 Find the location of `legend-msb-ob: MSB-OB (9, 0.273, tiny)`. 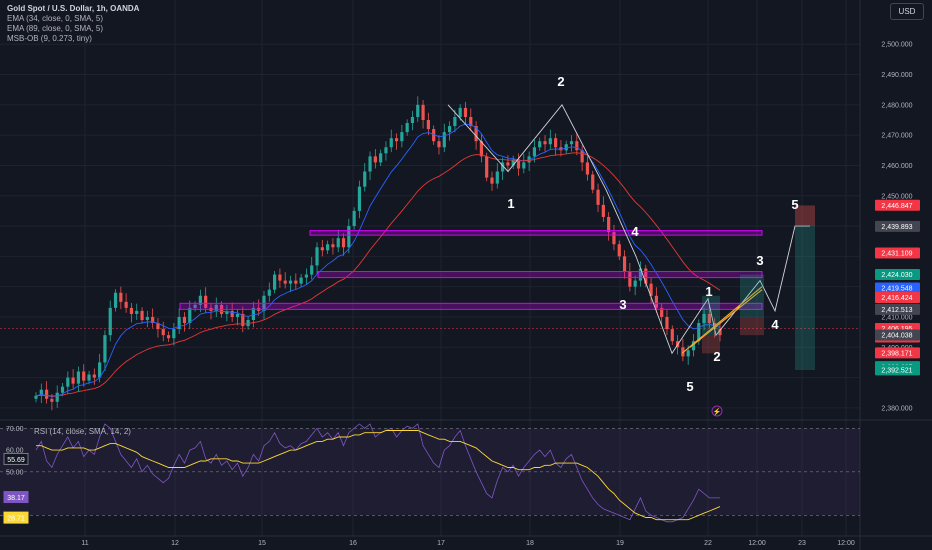

legend-msb-ob: MSB-OB (9, 0.273, tiny) is located at coordinates (49, 38).